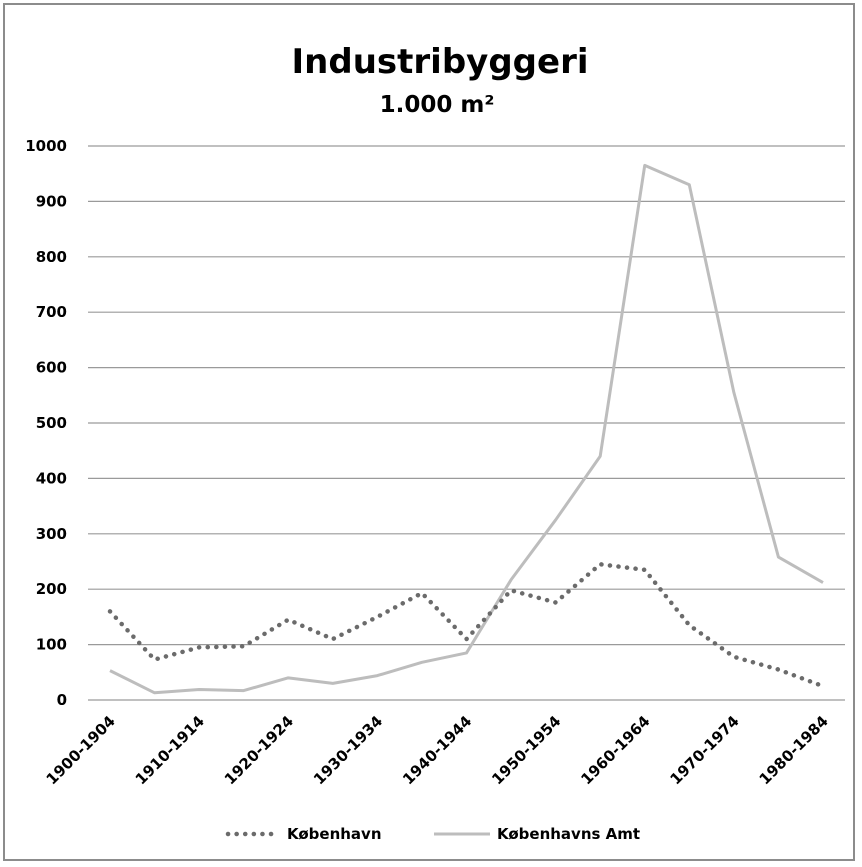  Describe the element at coordinates (437, 105) in the screenshot. I see `chart-subtitle: 1.000 m²` at that location.